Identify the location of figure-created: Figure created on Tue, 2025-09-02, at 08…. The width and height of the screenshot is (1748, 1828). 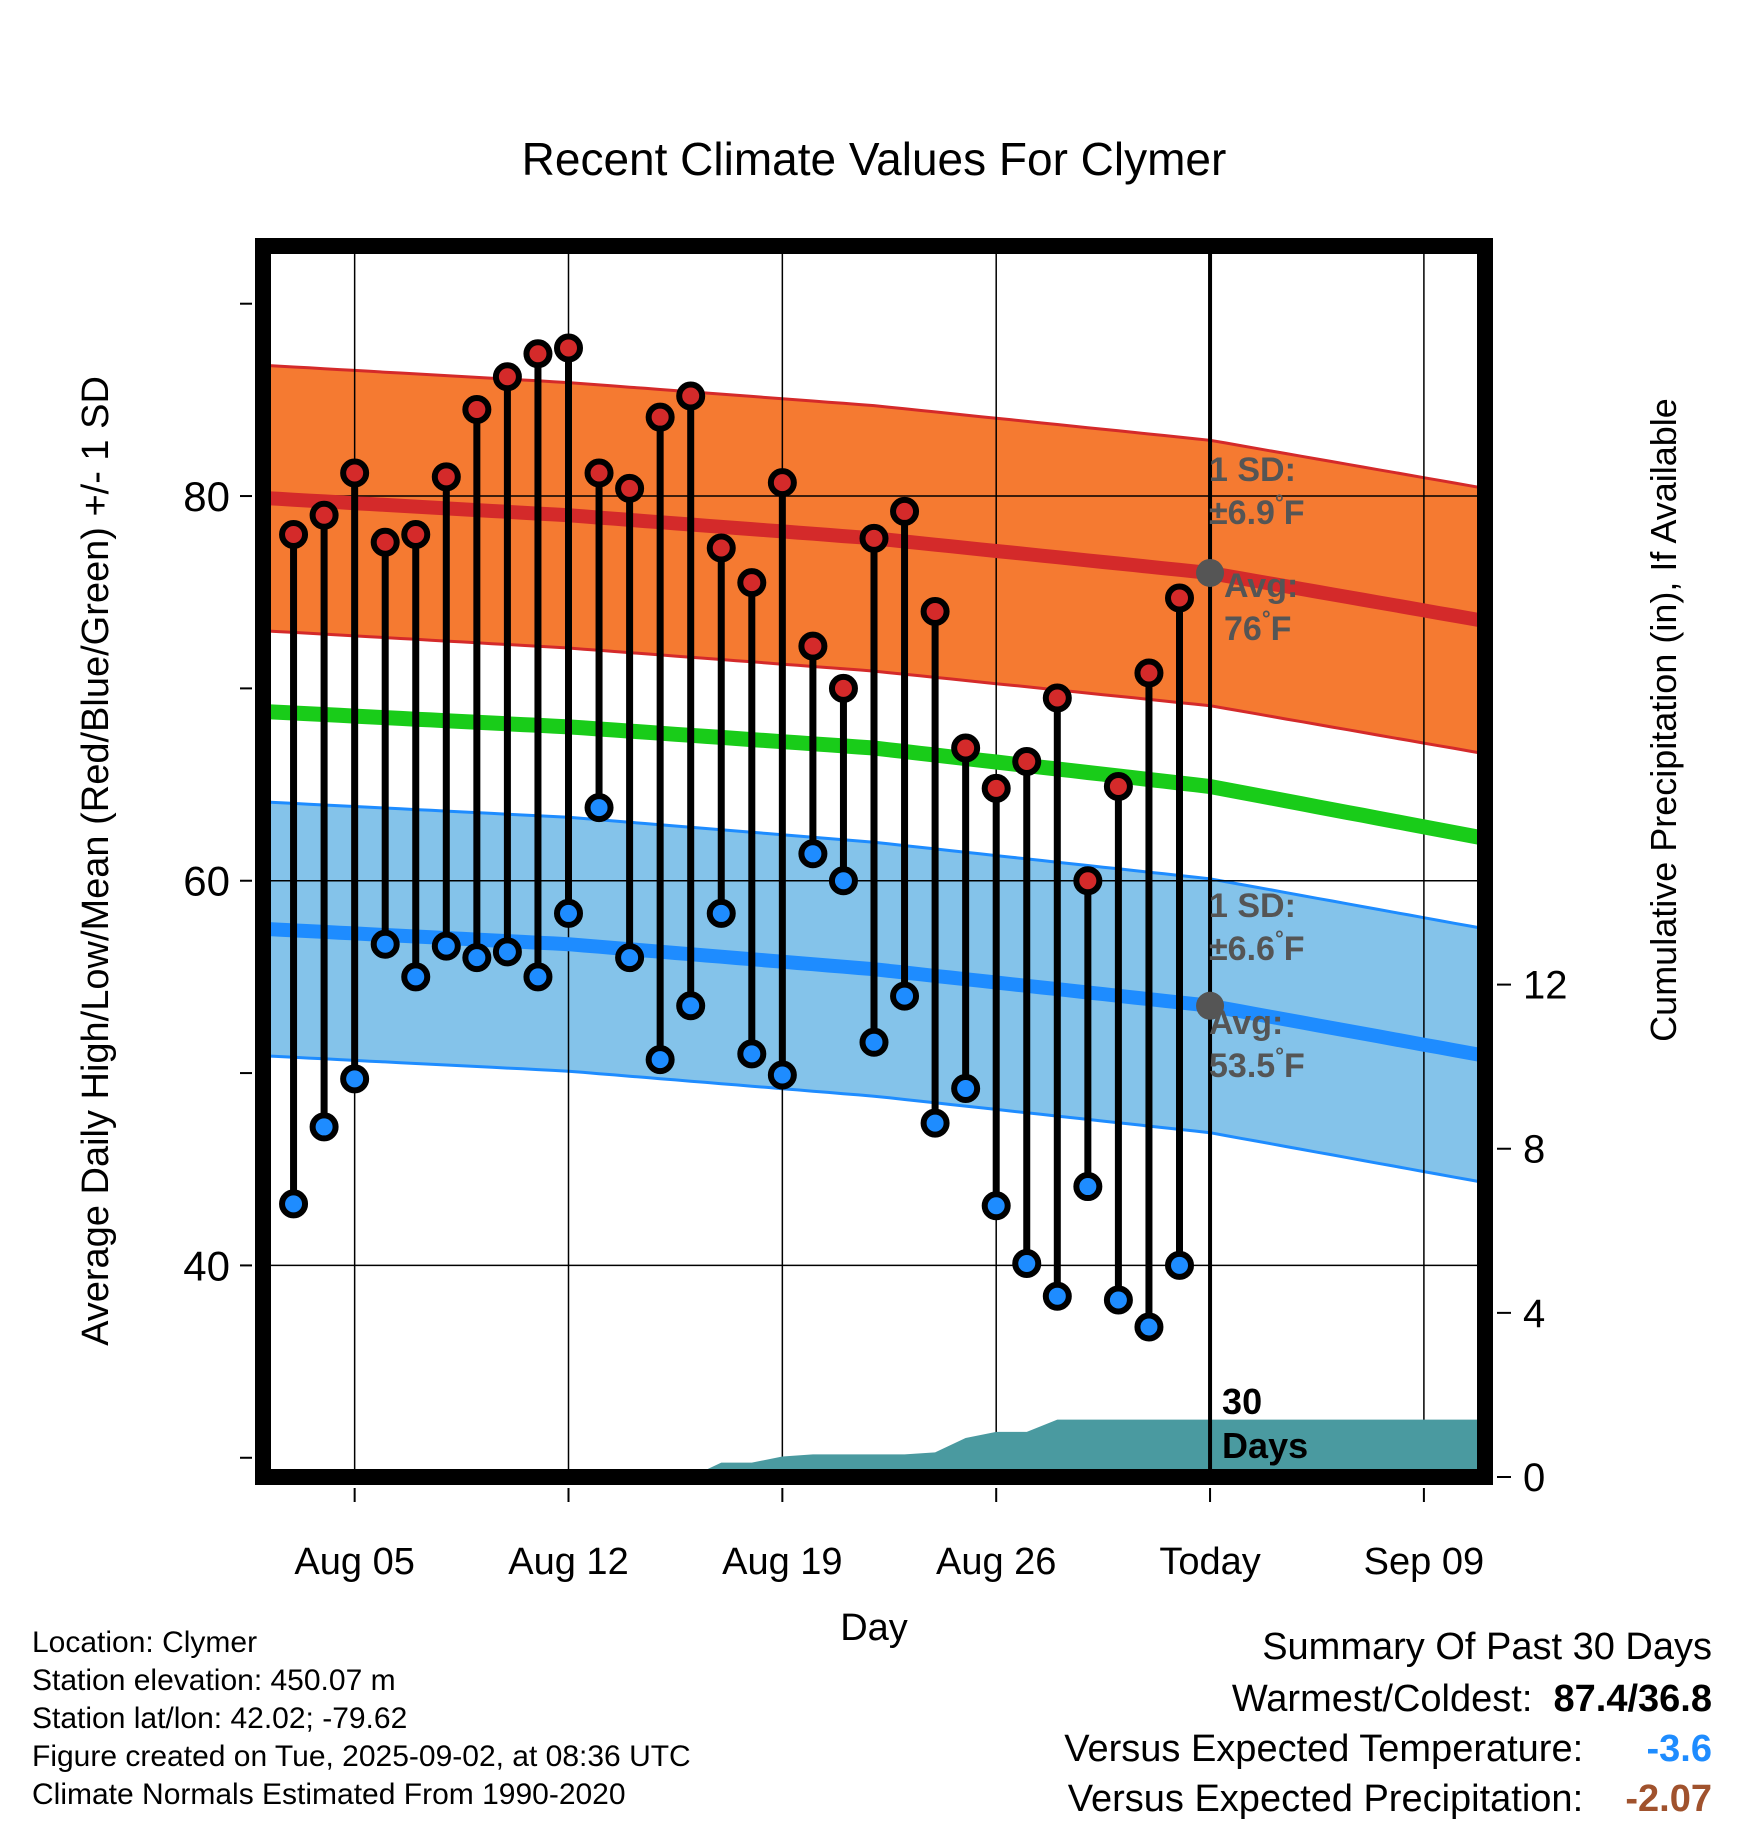
(361, 1756).